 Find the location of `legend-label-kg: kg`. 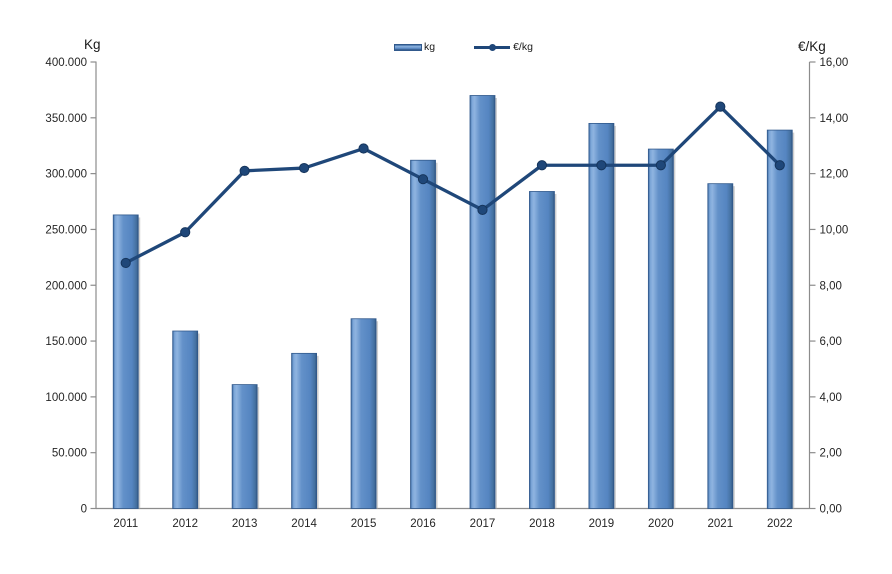

legend-label-kg: kg is located at coordinates (430, 47).